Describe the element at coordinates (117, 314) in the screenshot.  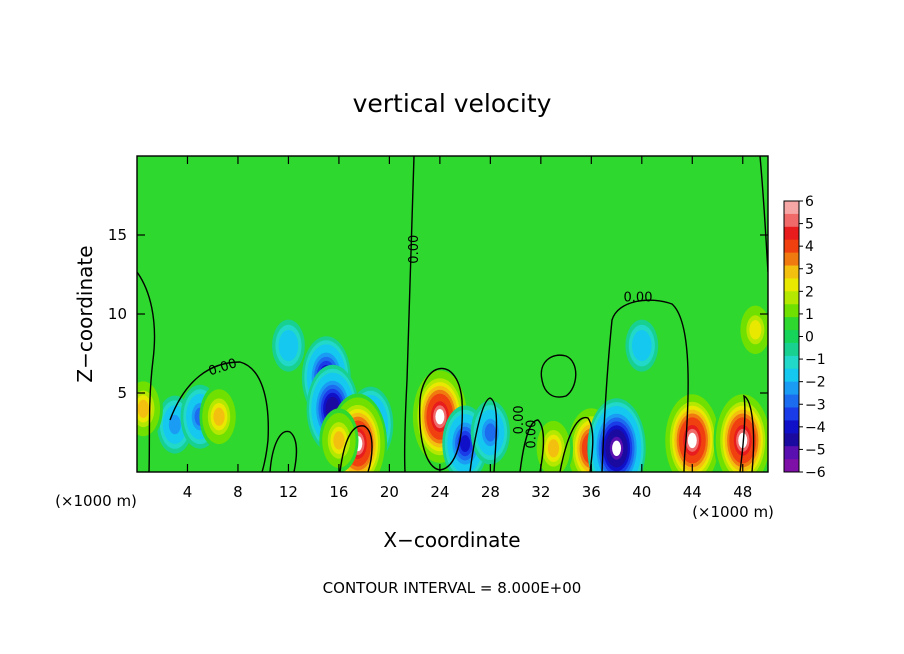
I see `y-tick-label: 10` at that location.